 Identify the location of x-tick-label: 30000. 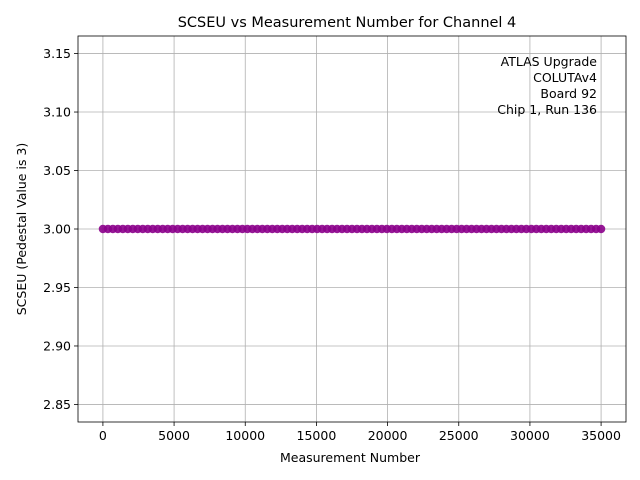
(530, 435).